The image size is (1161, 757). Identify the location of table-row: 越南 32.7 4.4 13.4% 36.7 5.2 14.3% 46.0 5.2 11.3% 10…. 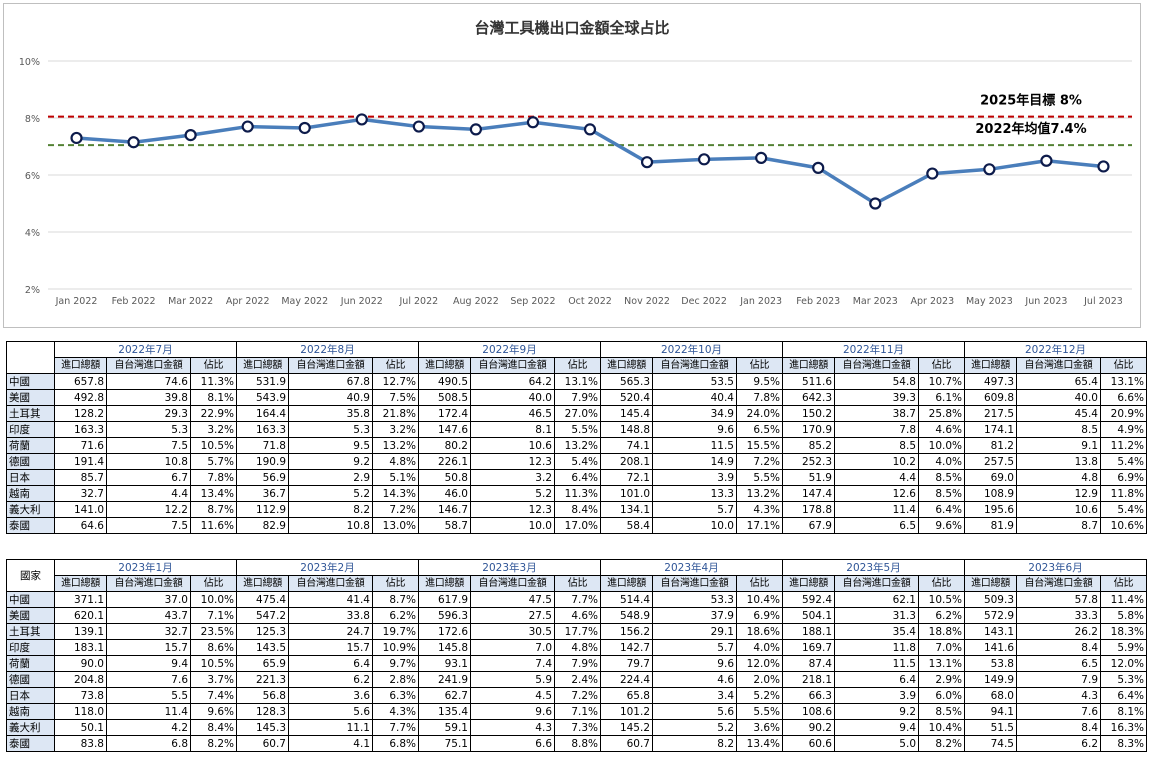
(576, 493).